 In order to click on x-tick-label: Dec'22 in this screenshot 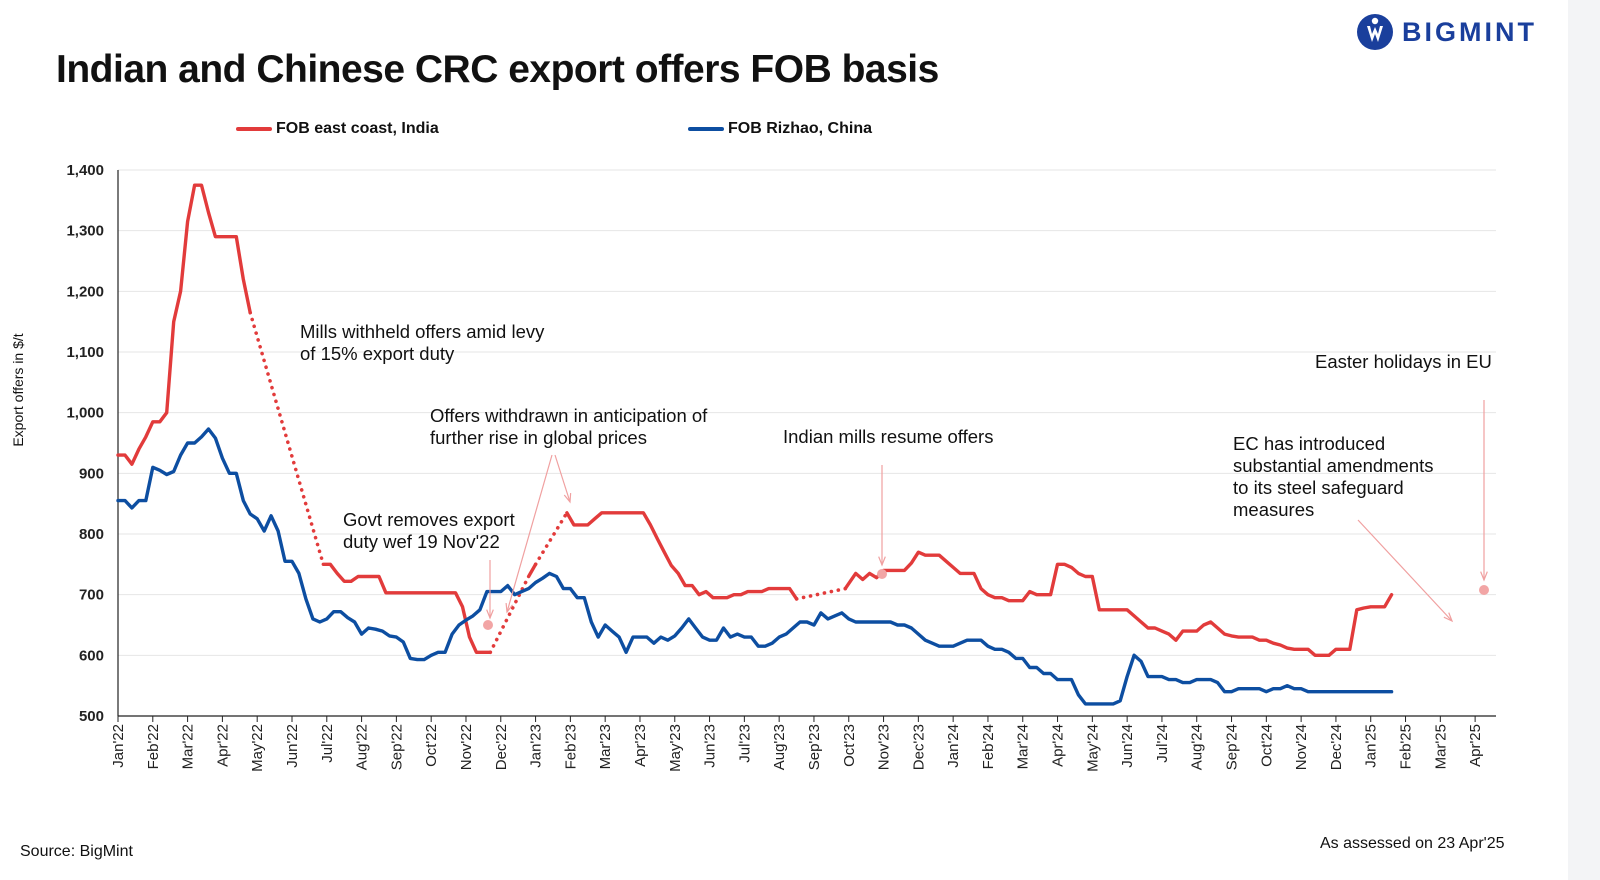, I will do `click(501, 747)`.